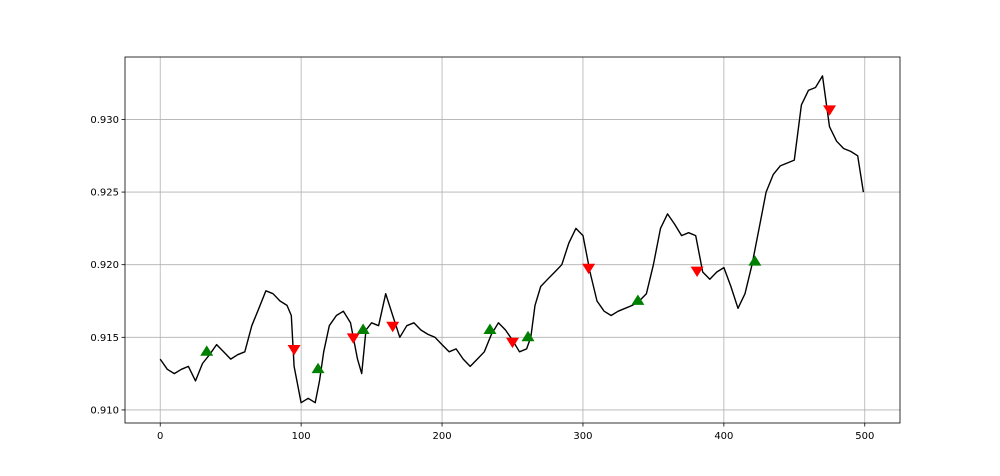  I want to click on y-tick-label: 0.925, so click(104, 193).